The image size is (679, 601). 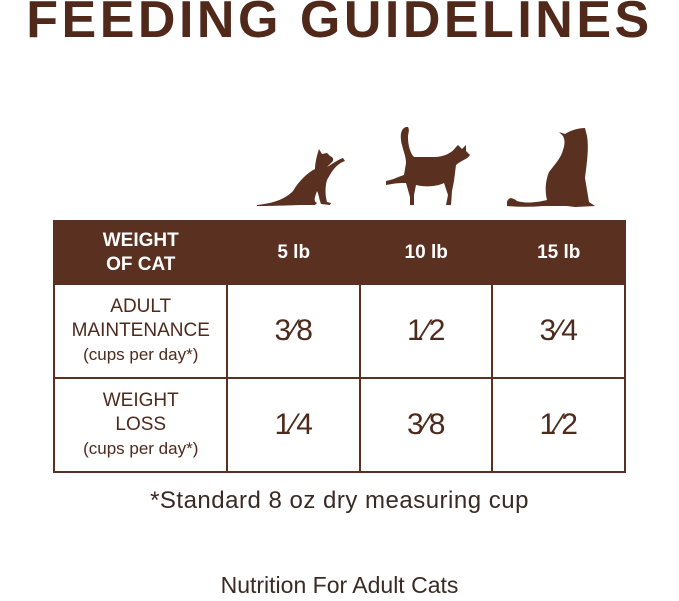 I want to click on cell-value: 1⁄4, so click(x=293, y=425).